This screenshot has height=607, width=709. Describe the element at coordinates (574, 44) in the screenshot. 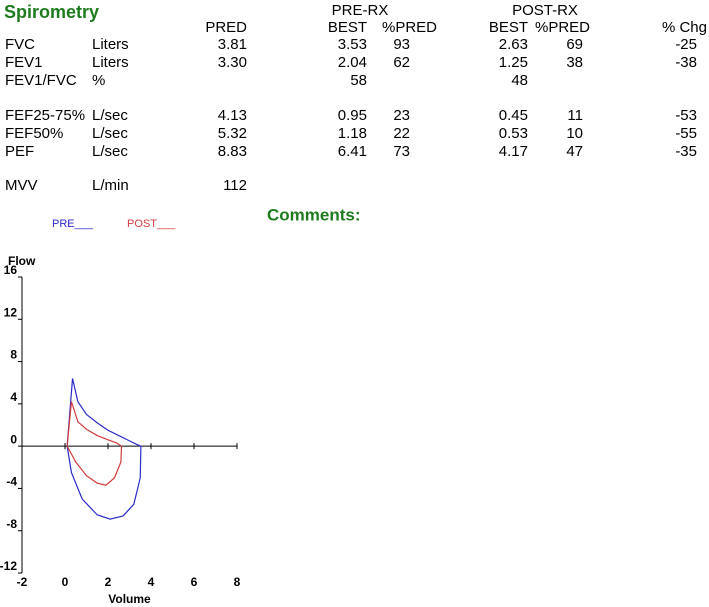

I see `cell: 69` at that location.